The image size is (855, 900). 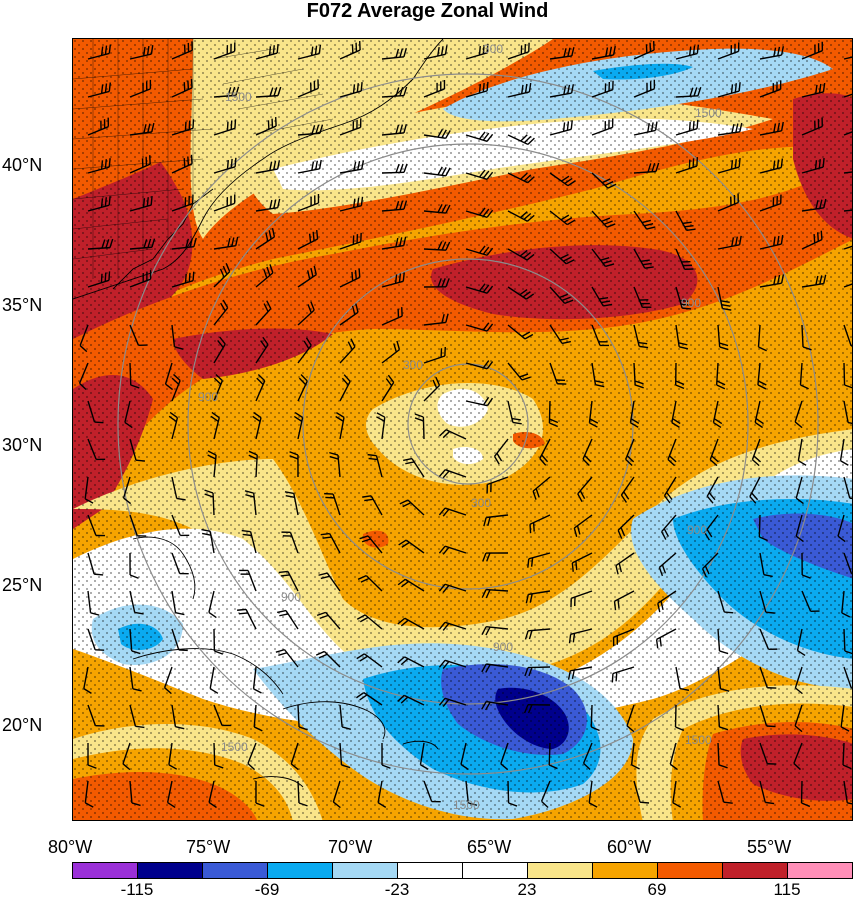 I want to click on ring-label-300: 300, so click(x=481, y=503).